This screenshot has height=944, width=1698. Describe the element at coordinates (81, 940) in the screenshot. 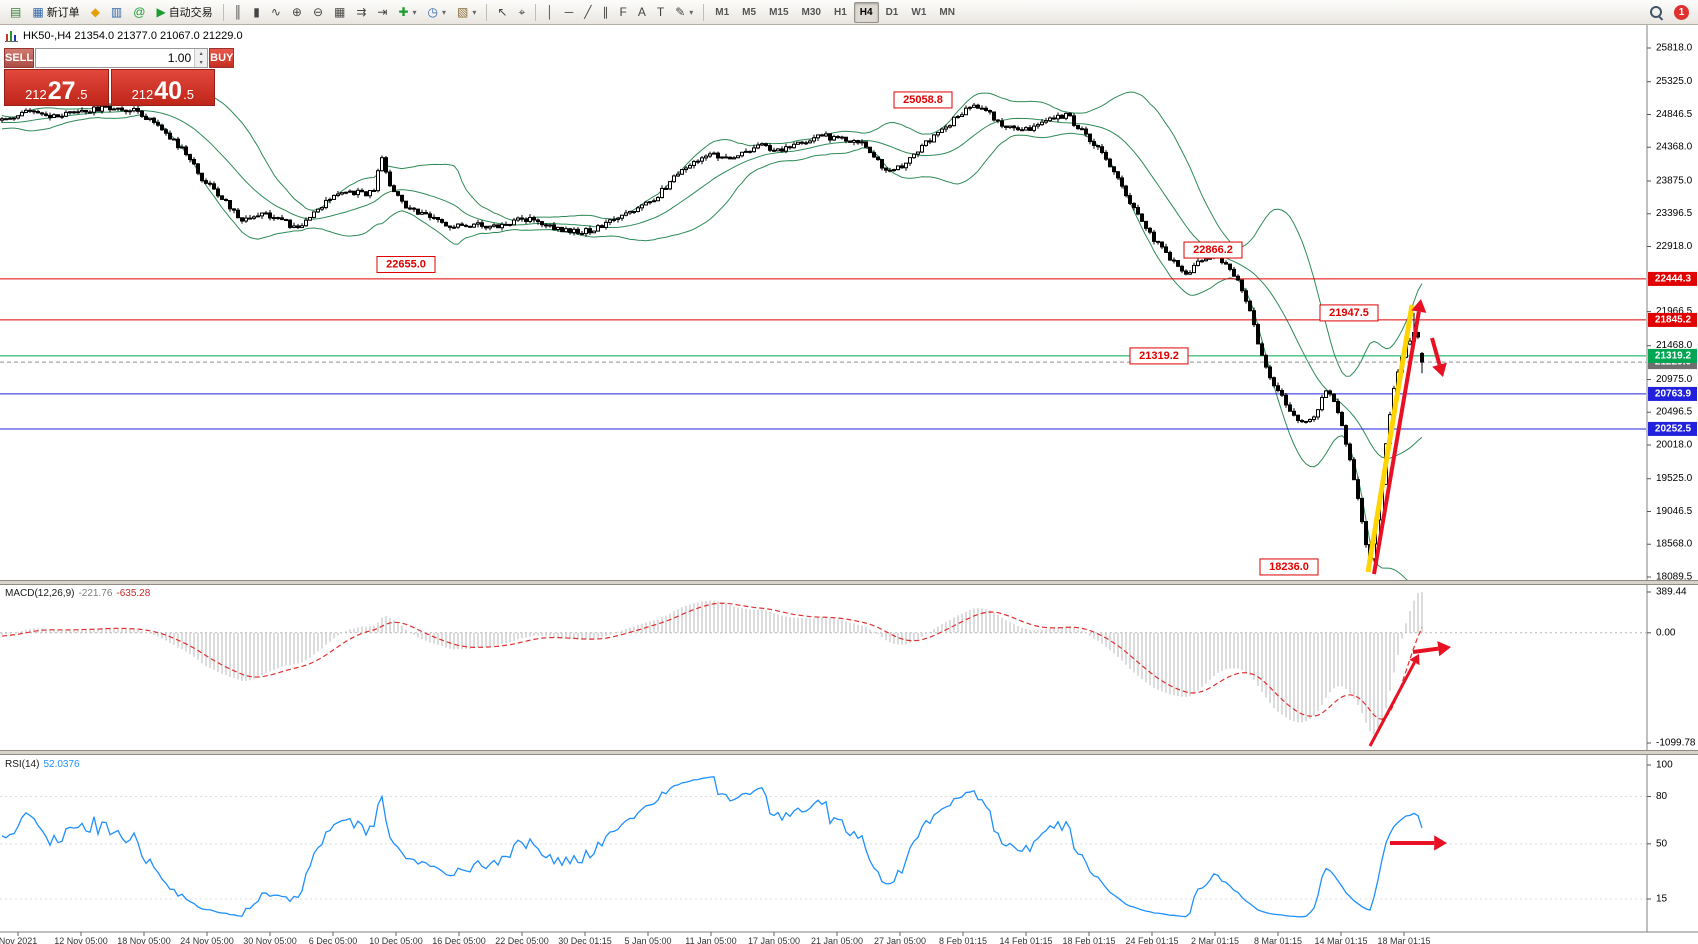

I see `svg-text: 12 Nov 05:00` at that location.